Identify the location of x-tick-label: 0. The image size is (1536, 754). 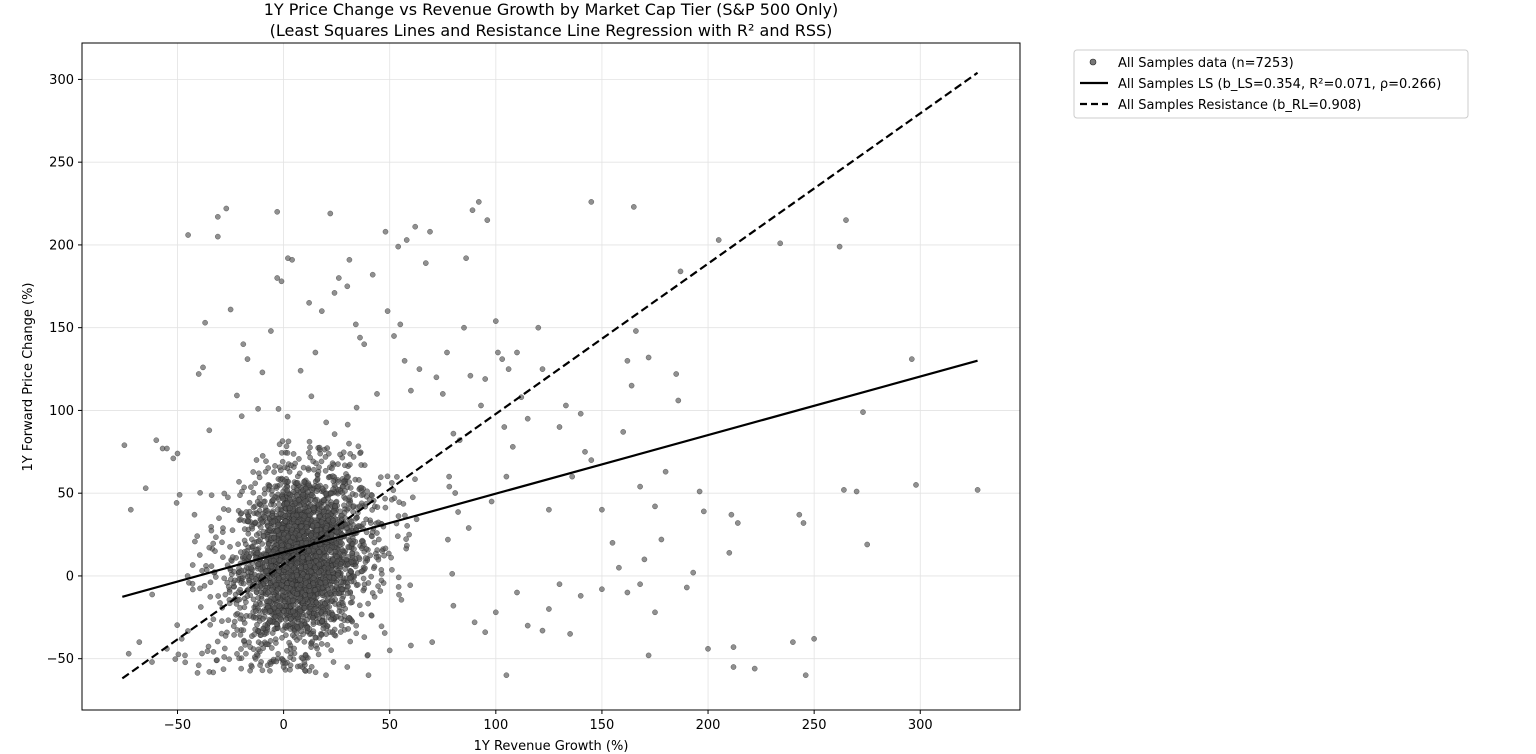
(283, 725).